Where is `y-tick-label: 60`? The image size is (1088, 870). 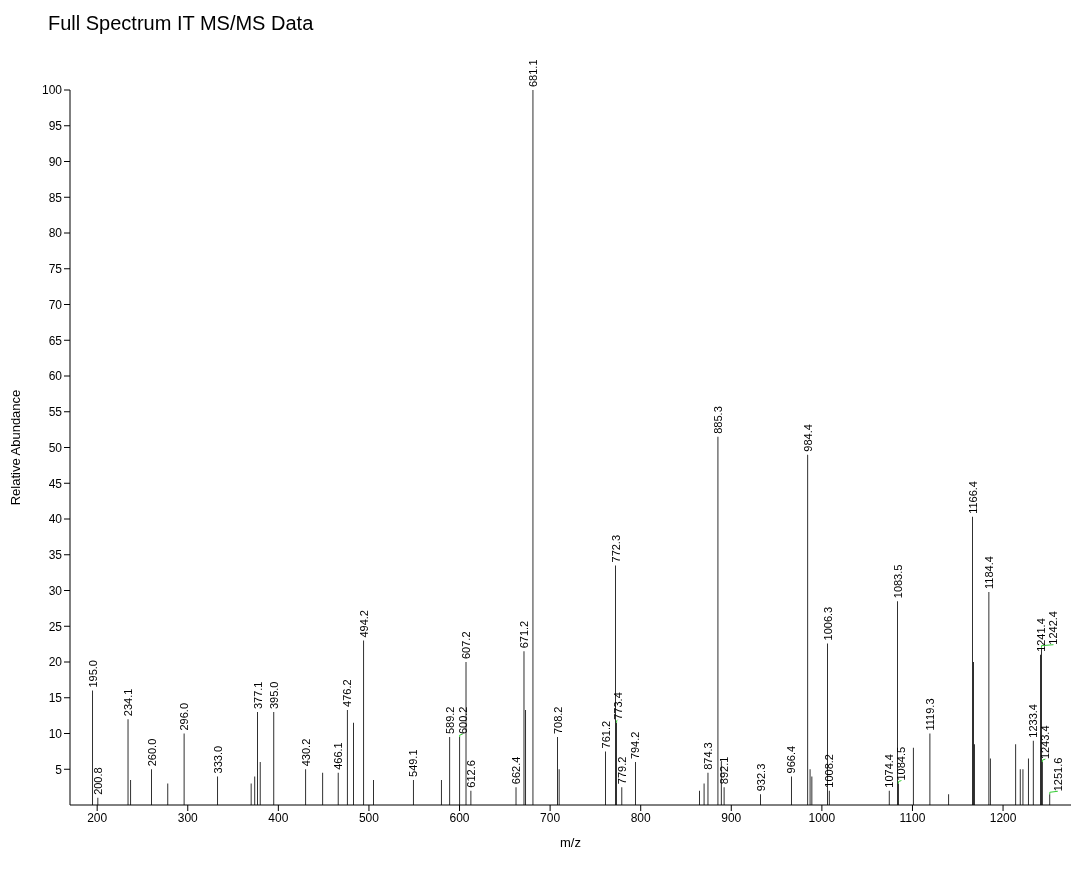
y-tick-label: 60 is located at coordinates (55, 376).